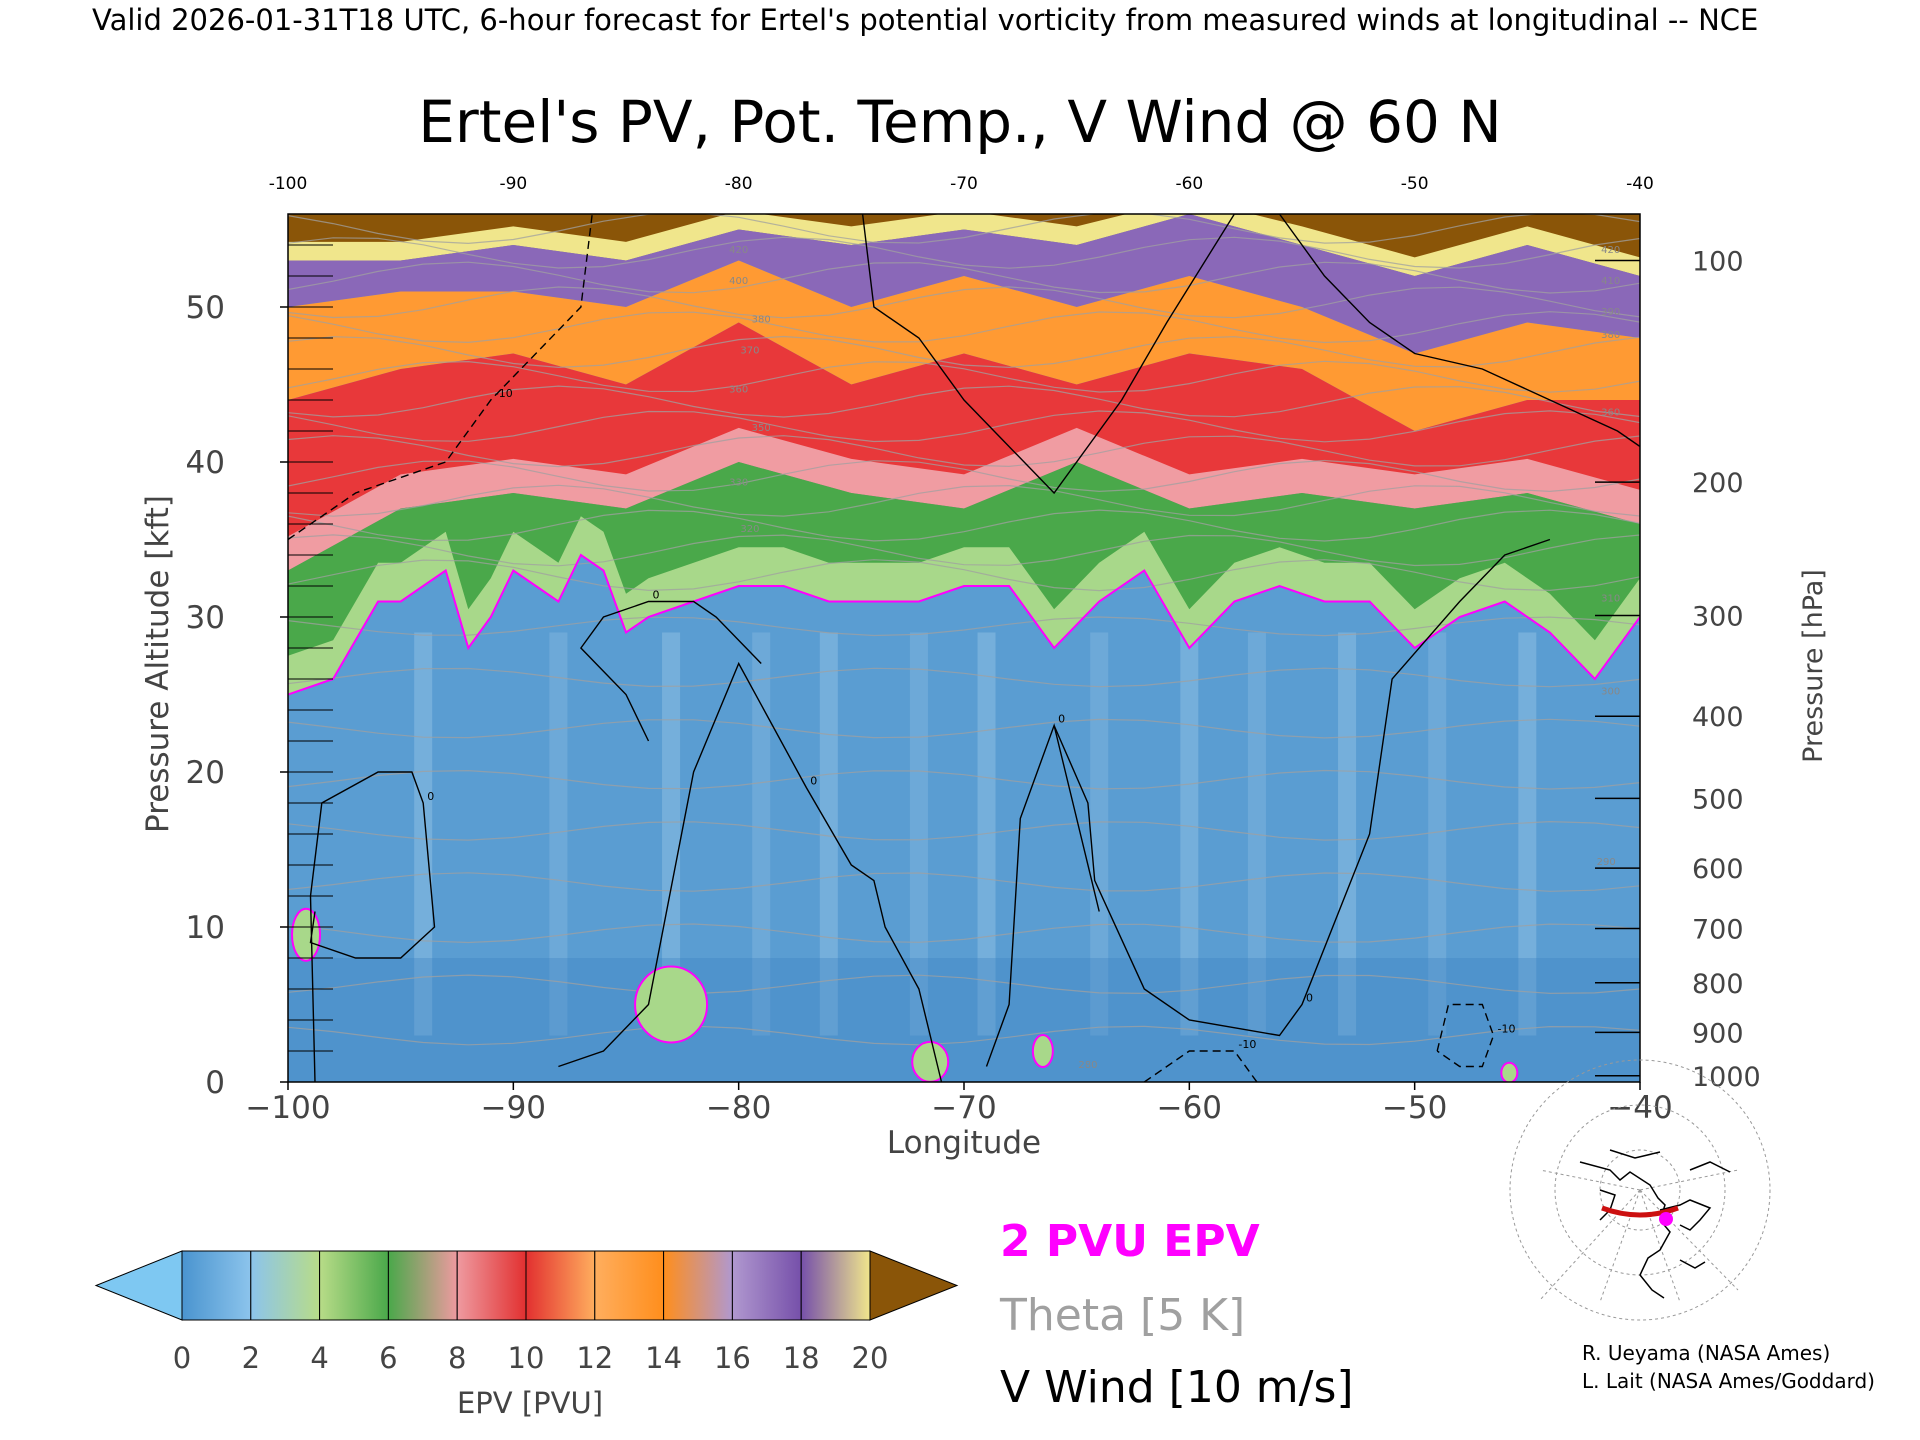 The image size is (1920, 1440). What do you see at coordinates (205, 773) in the screenshot?
I see `y-tick-label: 20` at bounding box center [205, 773].